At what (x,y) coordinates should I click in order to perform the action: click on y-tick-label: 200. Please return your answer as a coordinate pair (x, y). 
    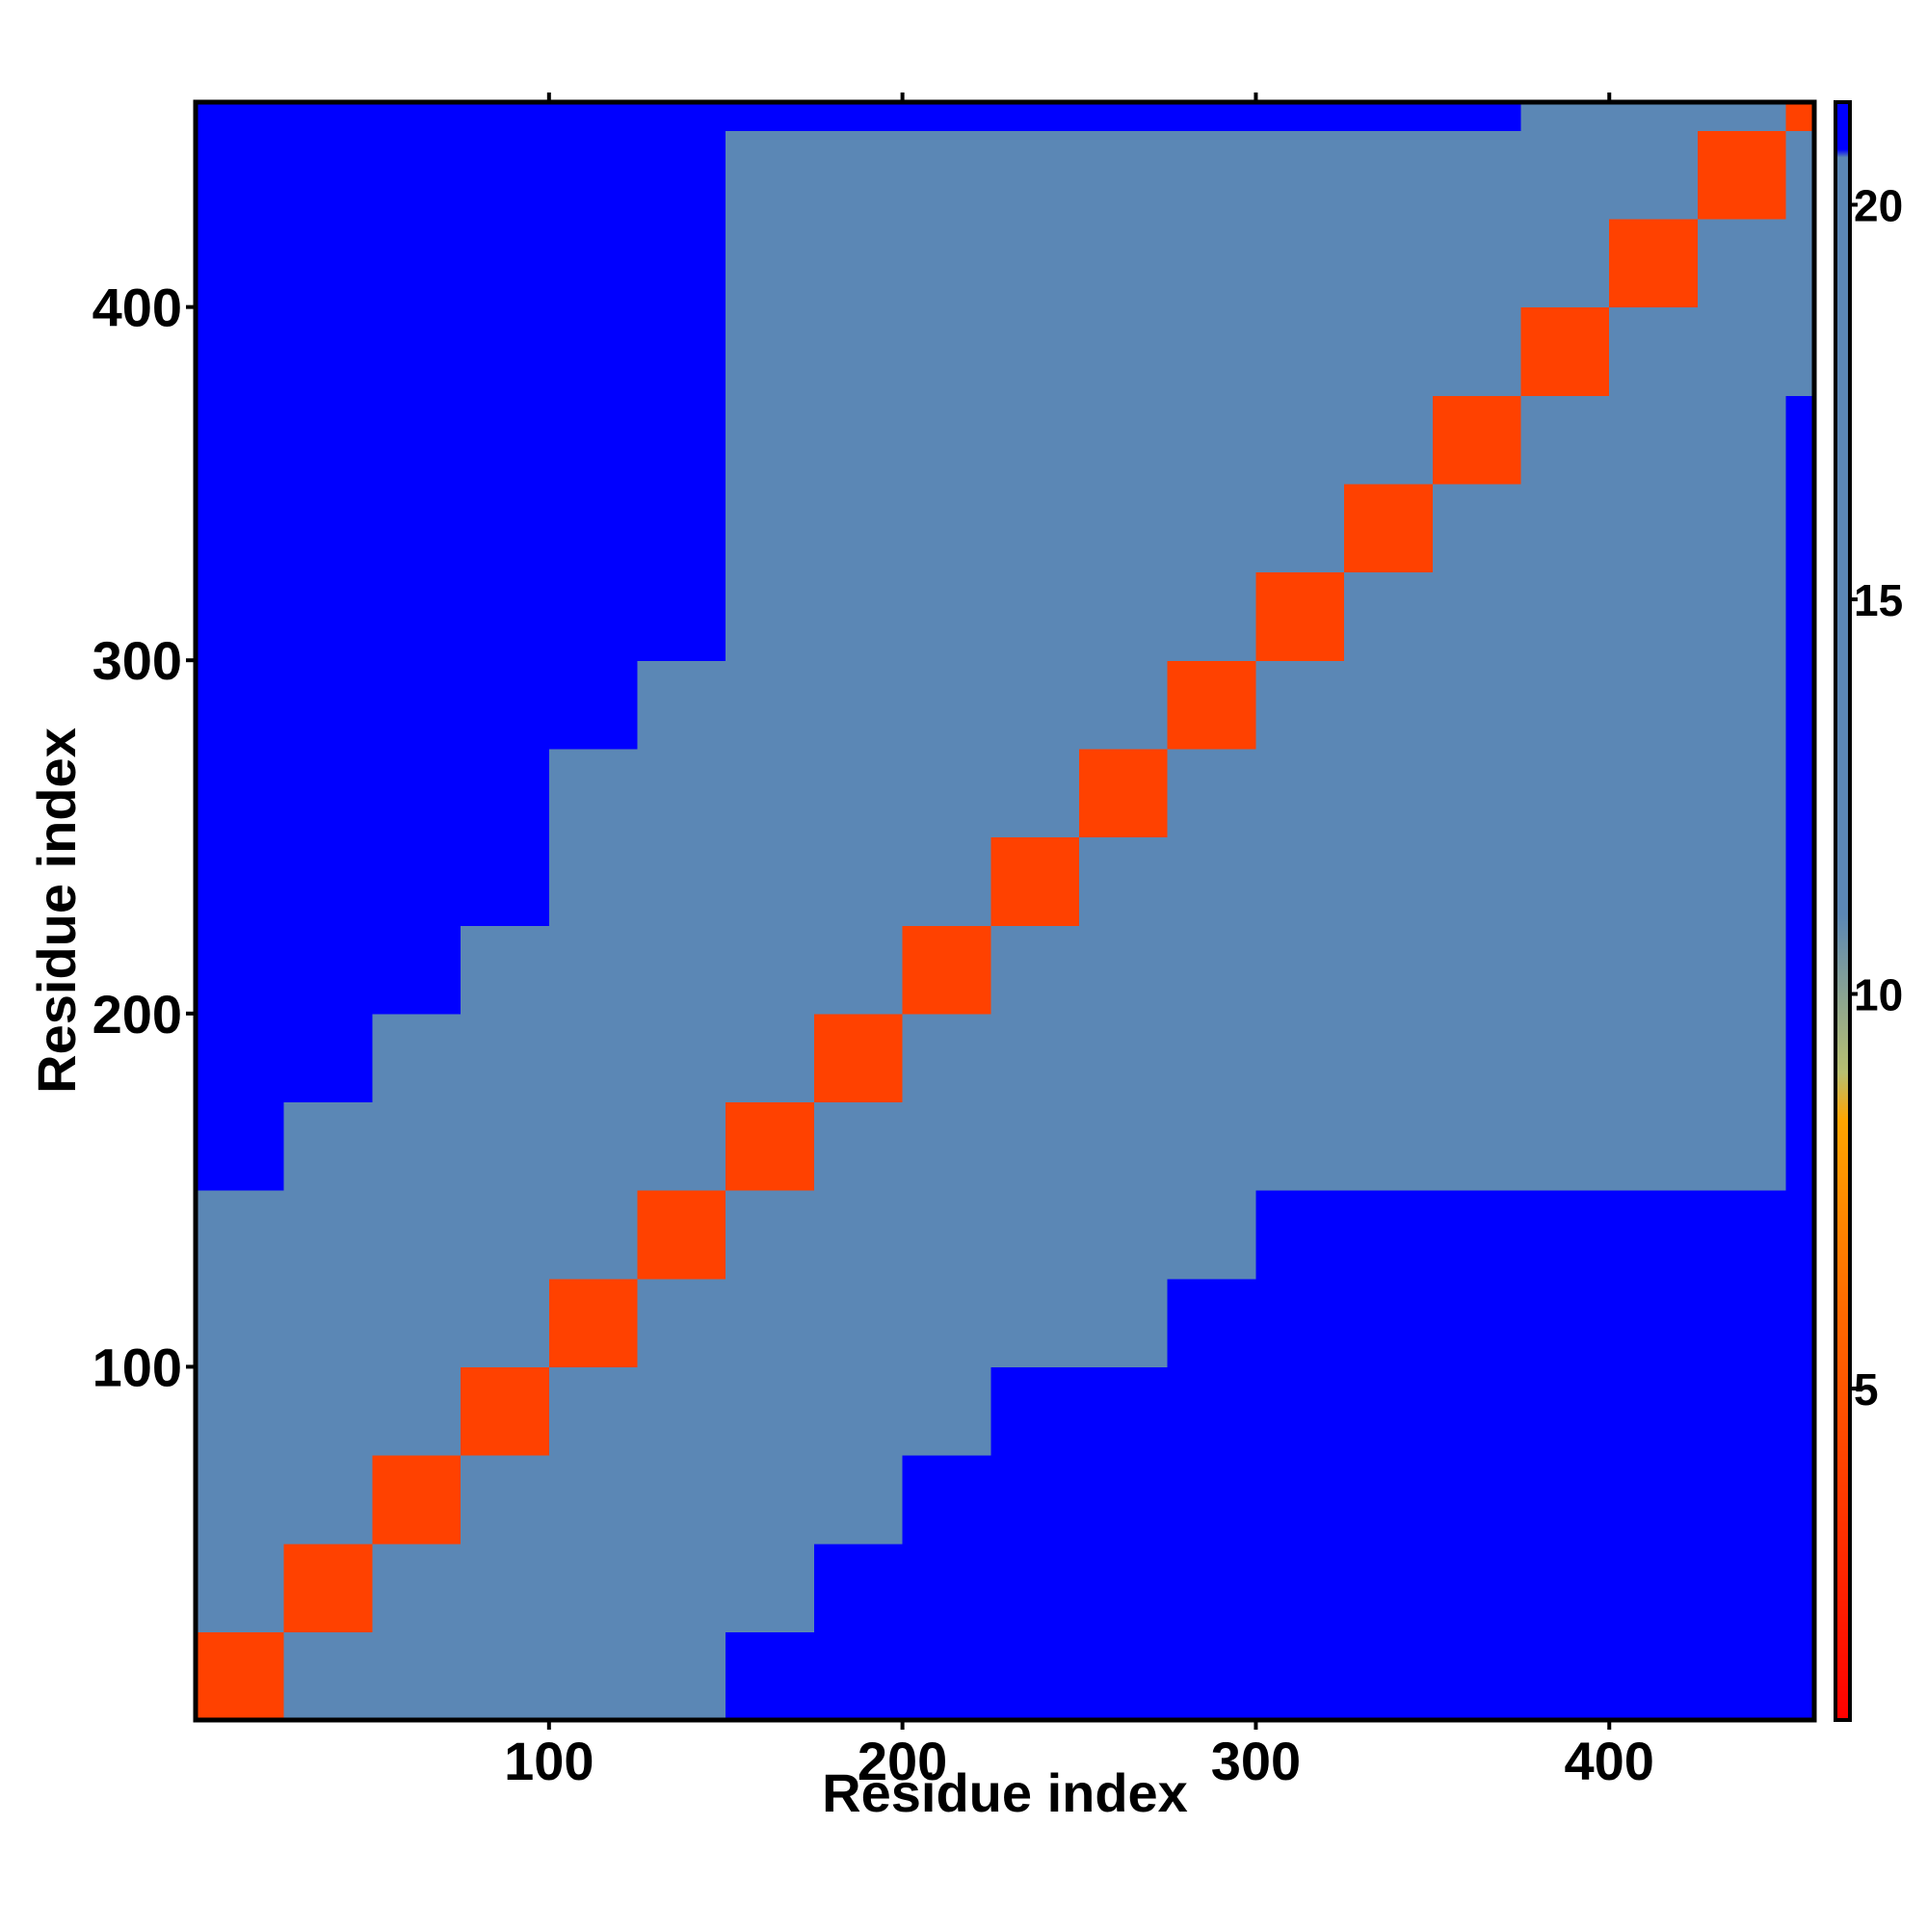
    Looking at the image, I should click on (137, 1014).